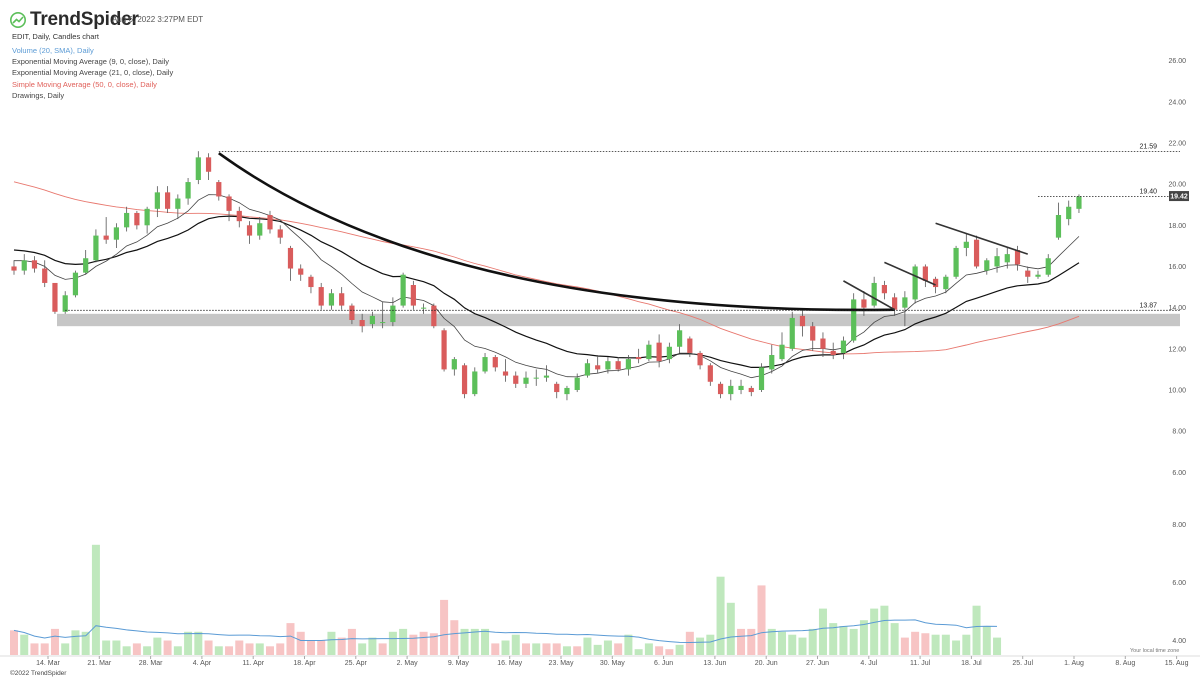 This screenshot has width=1200, height=681. I want to click on chart-title: EDIT, Daily, Candles chart, so click(55, 36).